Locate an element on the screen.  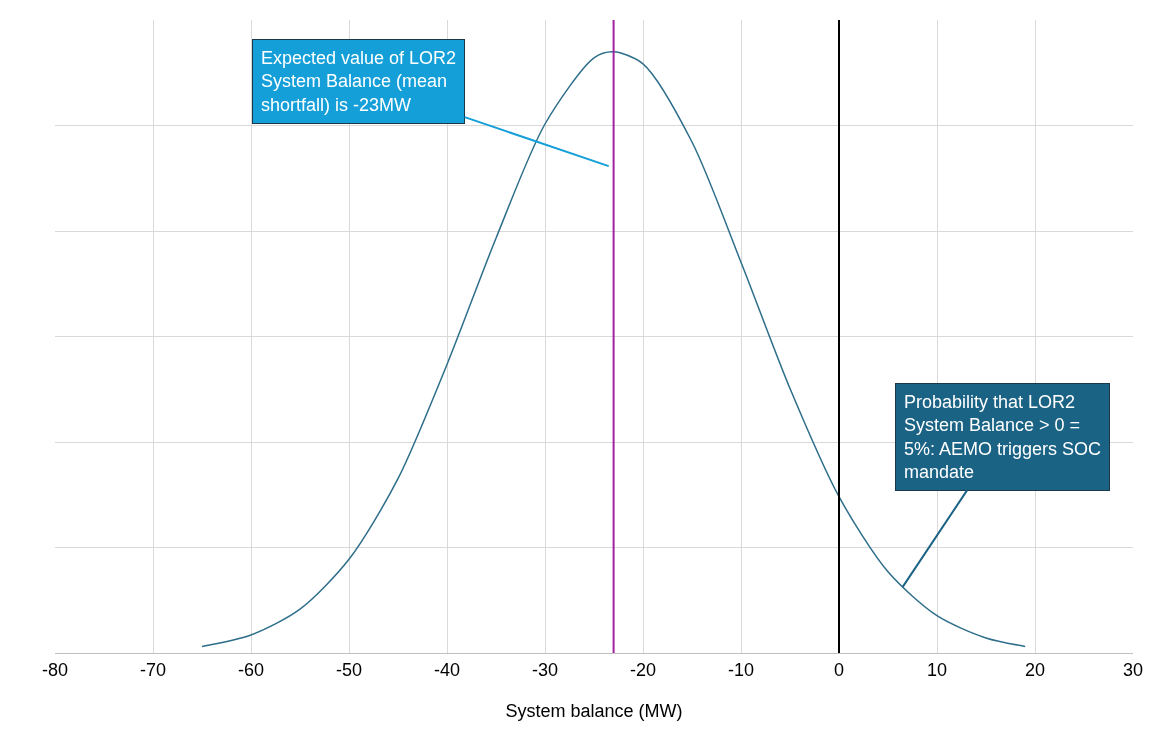
x-tick-label: 30 is located at coordinates (1133, 669).